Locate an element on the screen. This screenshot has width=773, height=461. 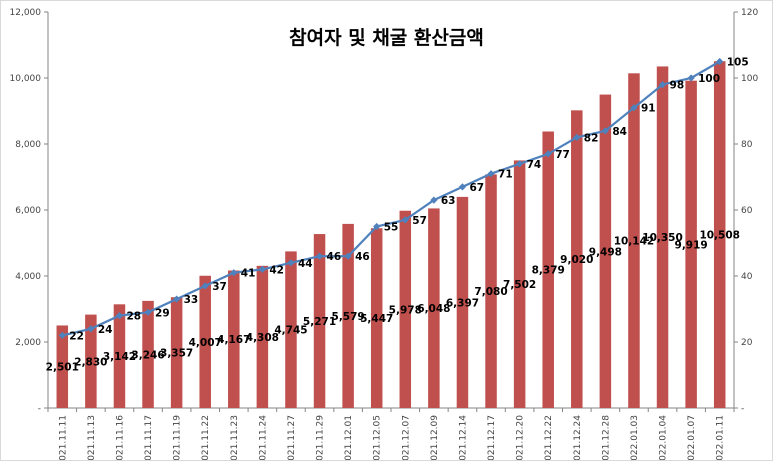
bar-data-label: 4,007 is located at coordinates (205, 343).